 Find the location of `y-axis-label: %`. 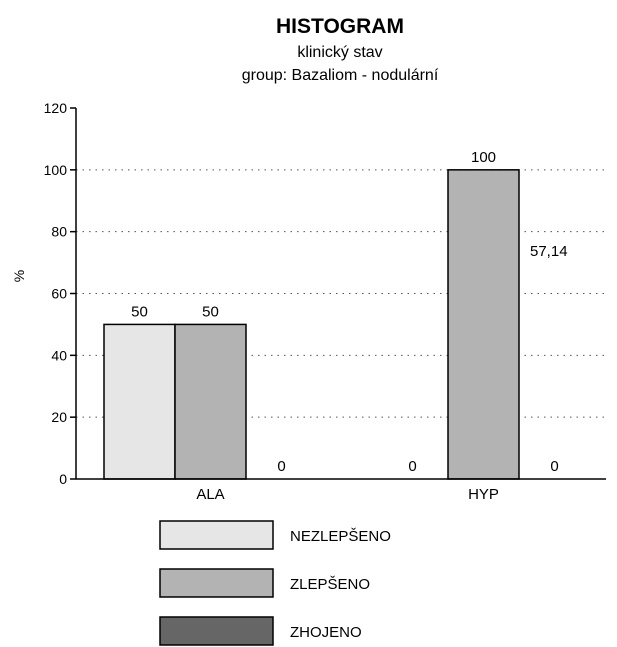

y-axis-label: % is located at coordinates (19, 276).